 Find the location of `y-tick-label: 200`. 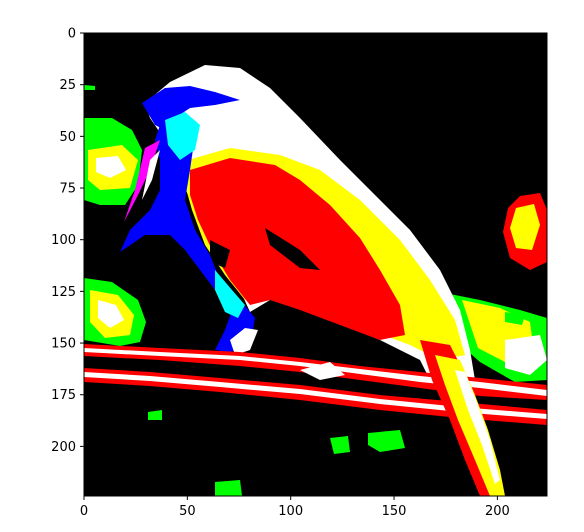

y-tick-label: 200 is located at coordinates (63, 447).